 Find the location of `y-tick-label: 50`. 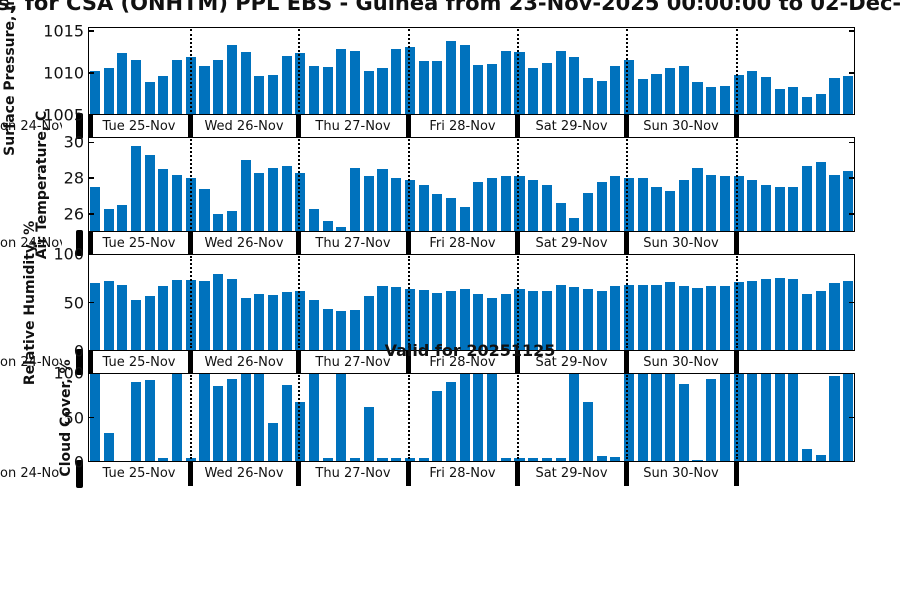

y-tick-label: 50 is located at coordinates (73, 417).